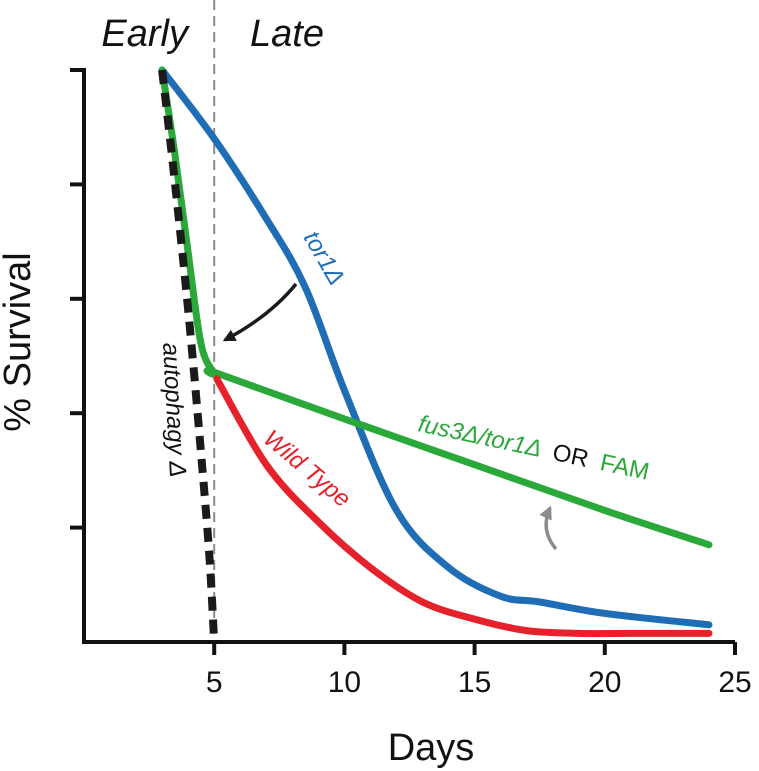  I want to click on series-label-or: OR, so click(570, 456).